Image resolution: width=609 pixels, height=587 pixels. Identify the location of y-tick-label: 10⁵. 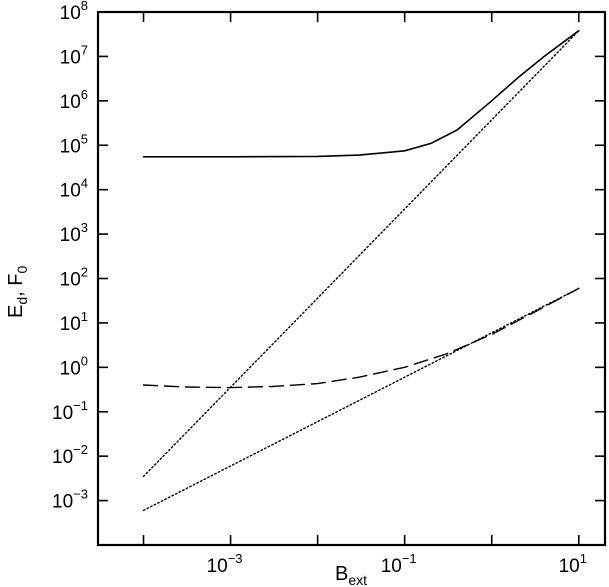
(74, 144).